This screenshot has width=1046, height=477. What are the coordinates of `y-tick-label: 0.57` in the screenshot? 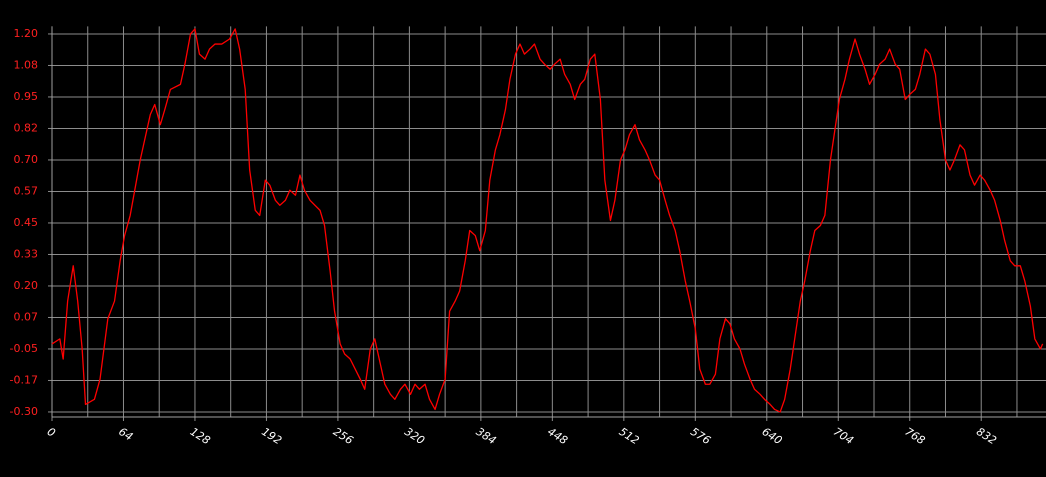 It's located at (26, 190).